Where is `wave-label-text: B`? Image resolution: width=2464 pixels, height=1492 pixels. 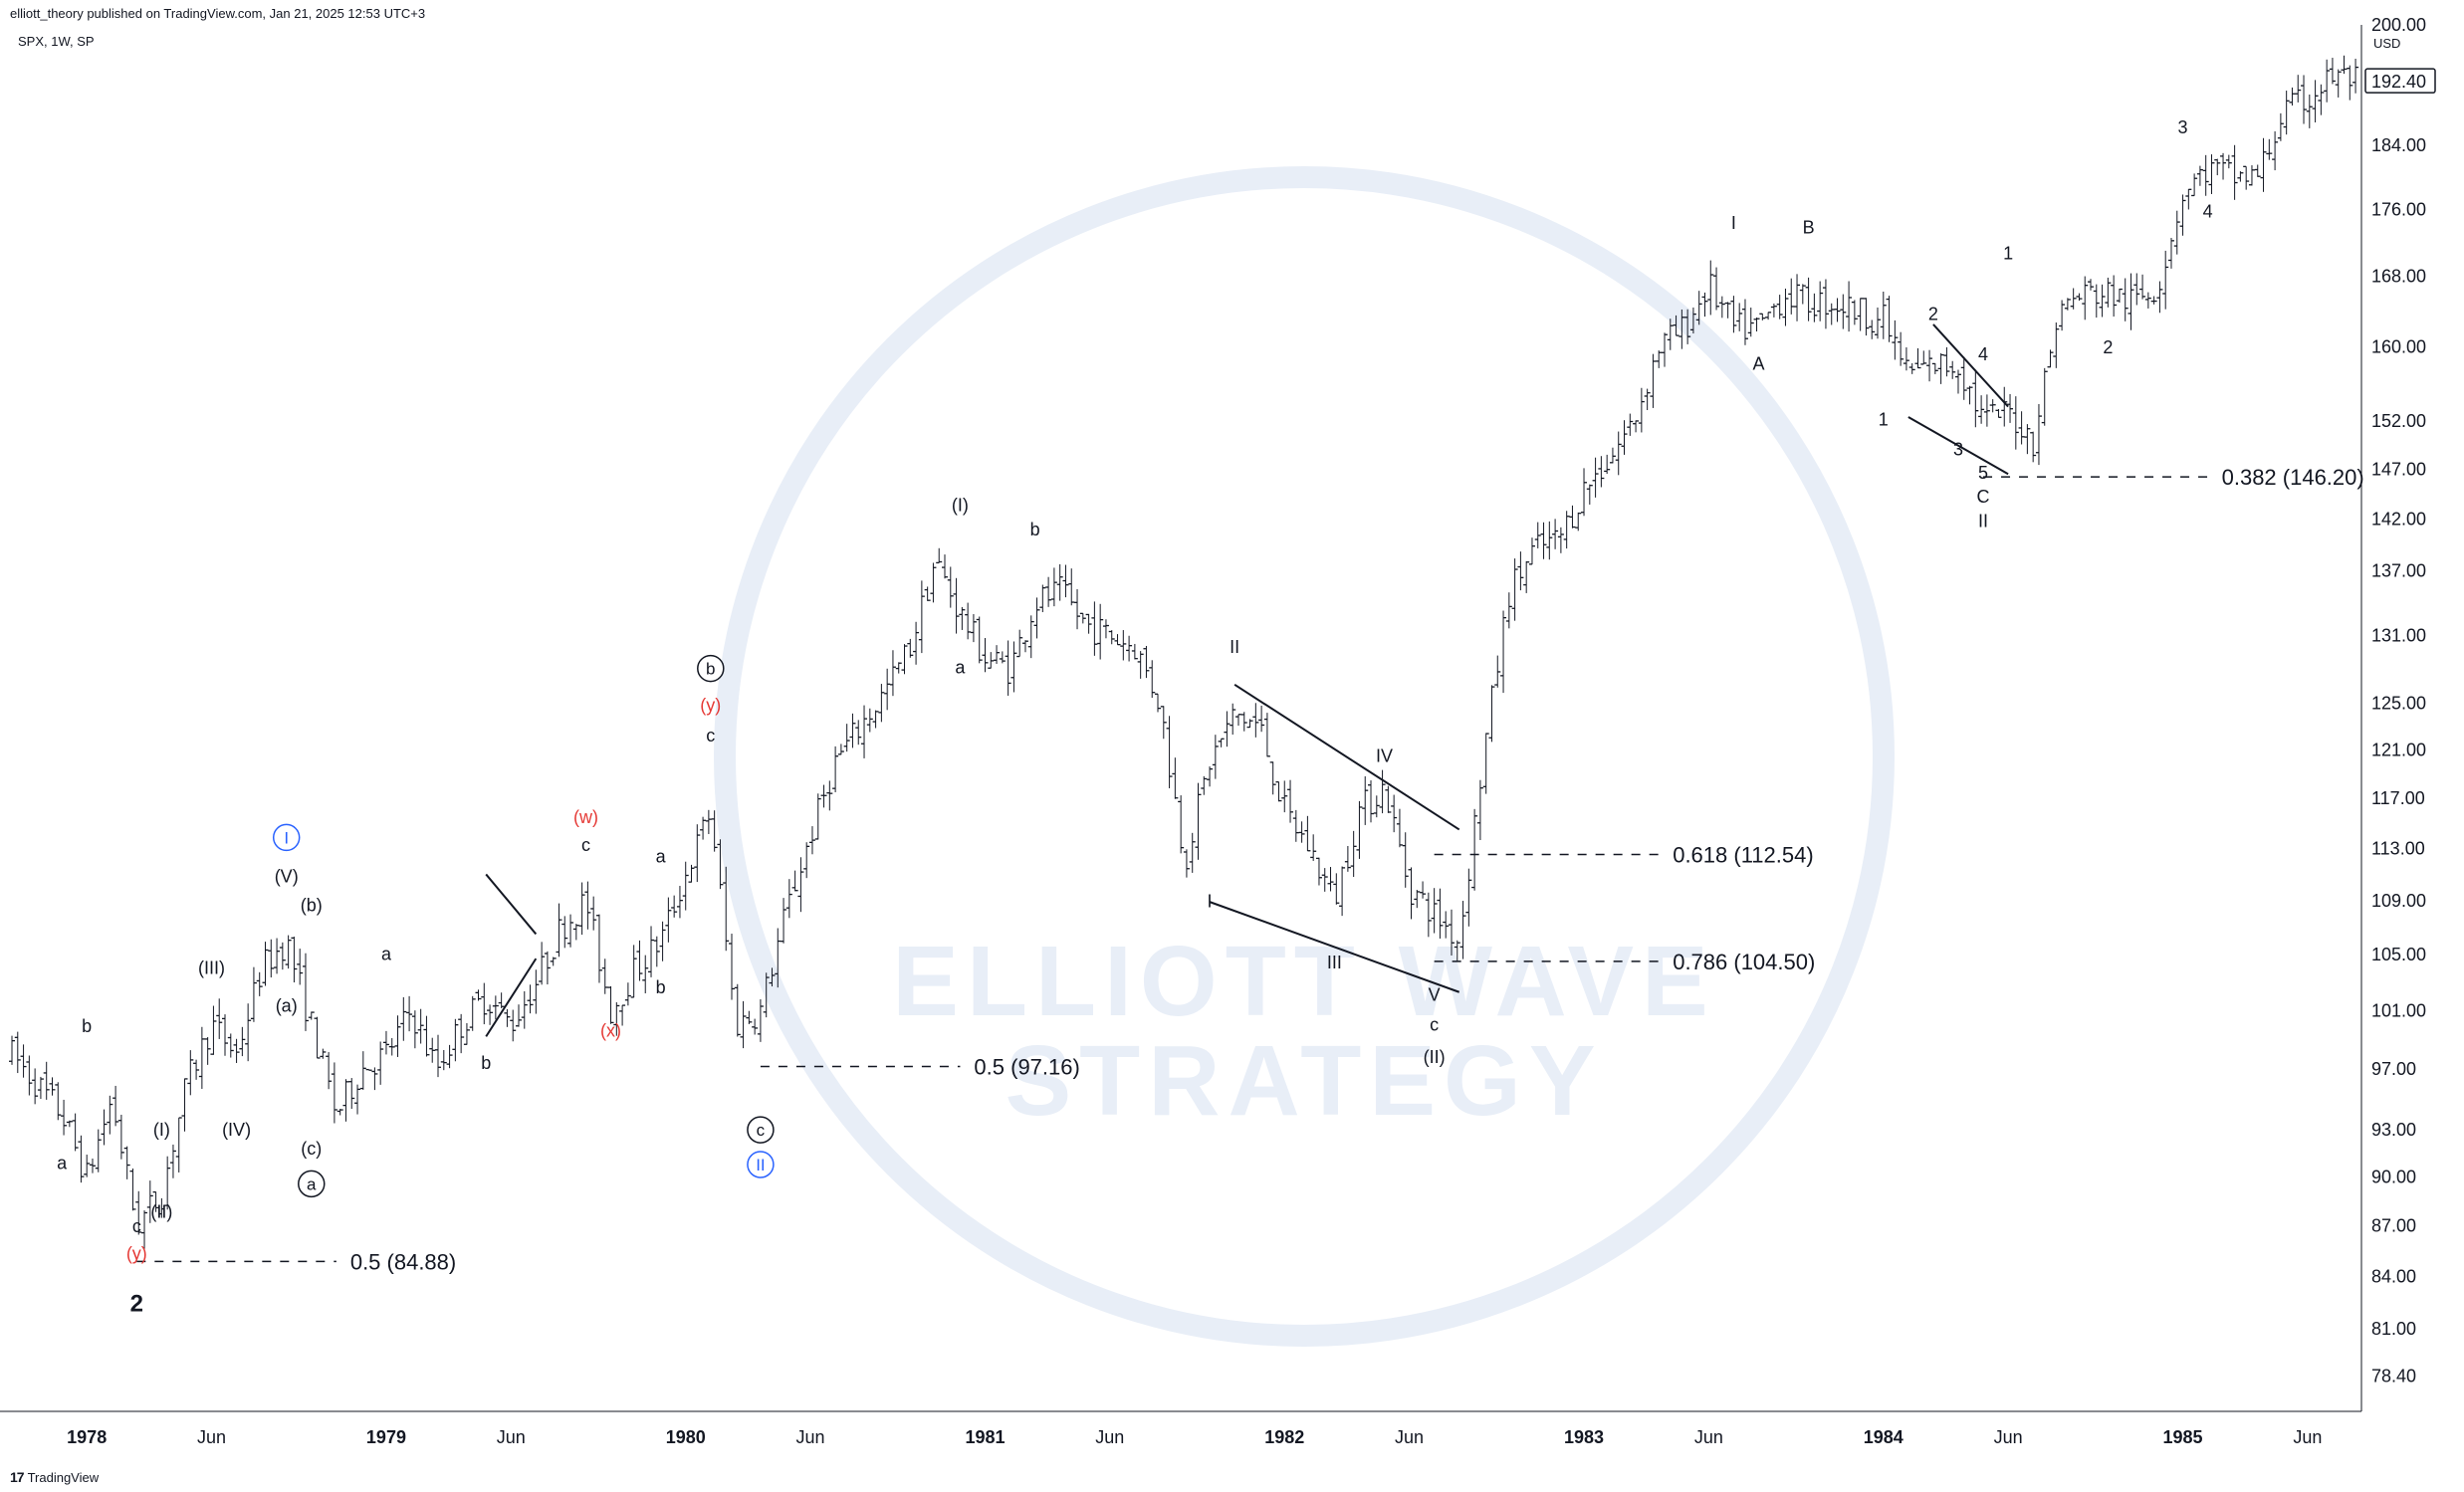
wave-label-text: B is located at coordinates (1809, 227).